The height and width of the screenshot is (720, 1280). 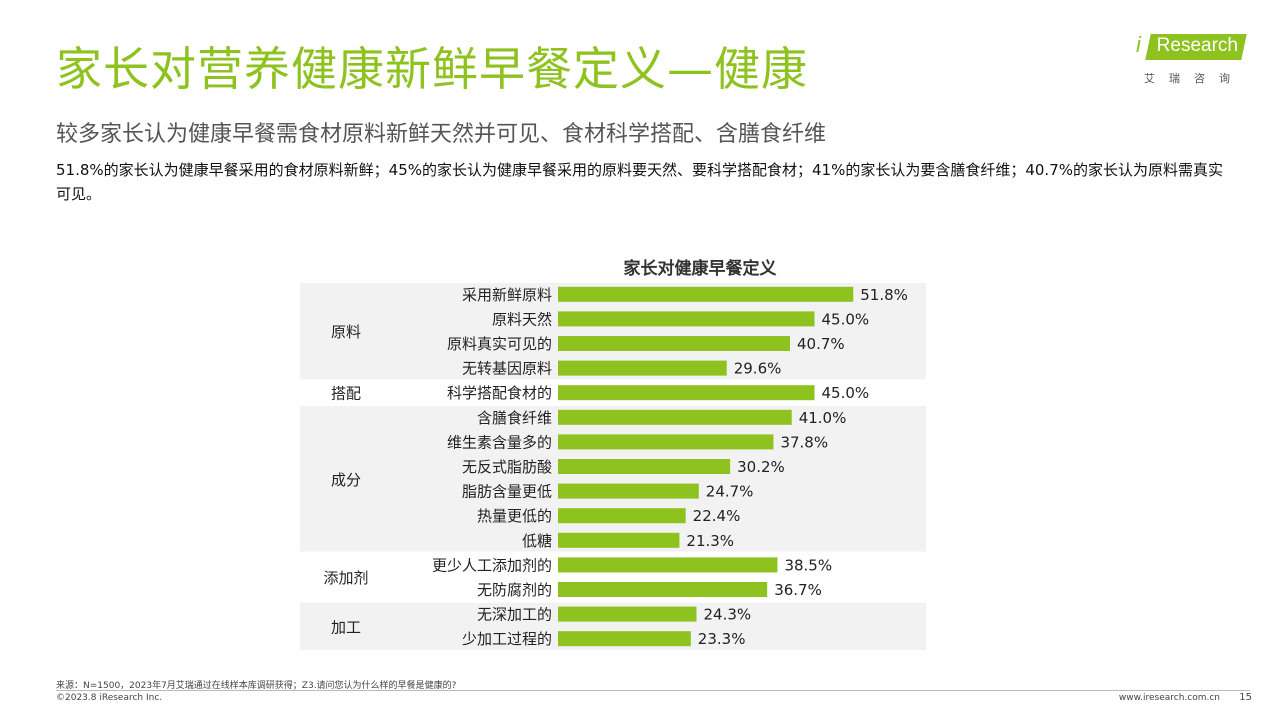 I want to click on data-label: 30.2%, so click(x=761, y=467).